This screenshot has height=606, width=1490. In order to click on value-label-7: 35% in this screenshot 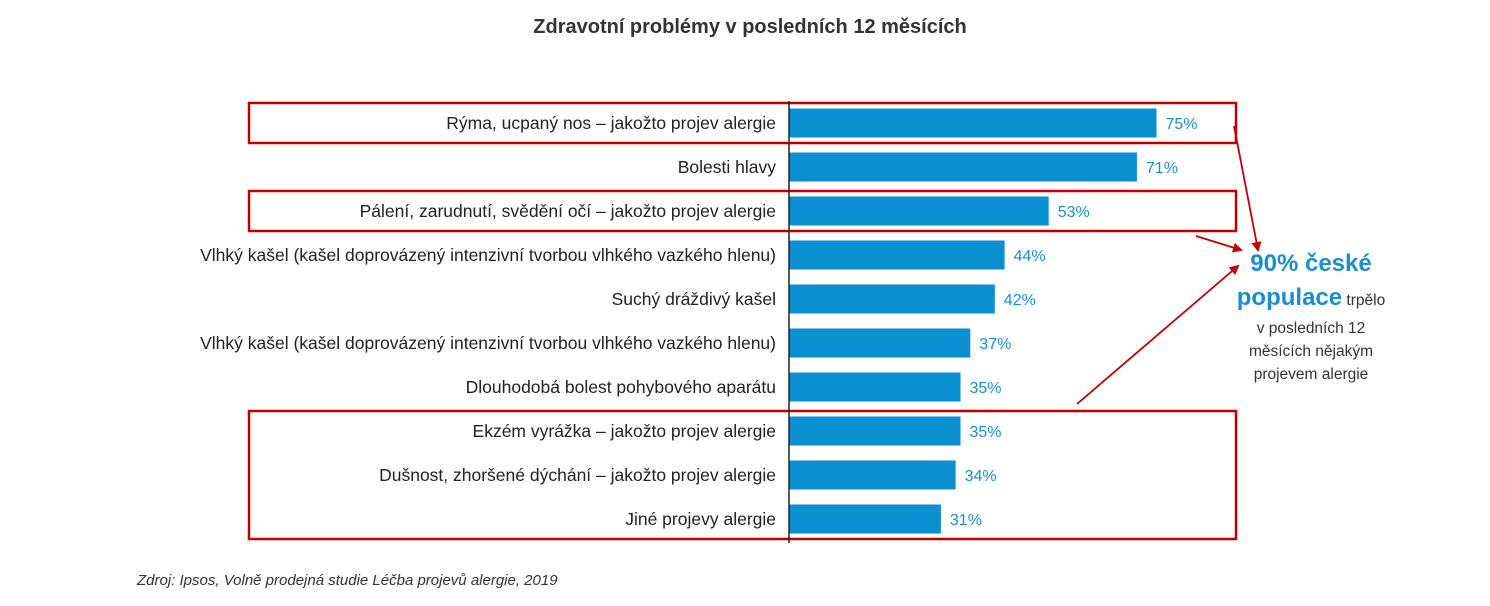, I will do `click(986, 388)`.